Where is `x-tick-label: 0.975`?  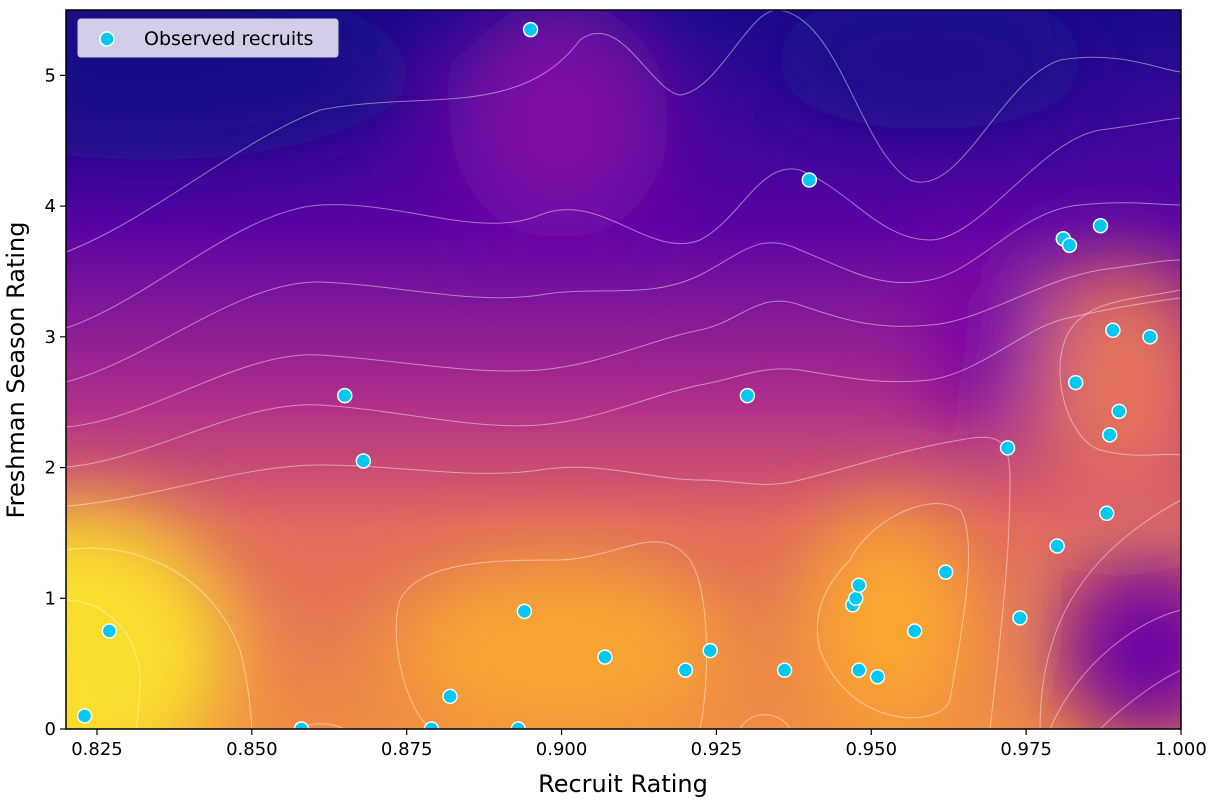
x-tick-label: 0.975 is located at coordinates (1026, 749).